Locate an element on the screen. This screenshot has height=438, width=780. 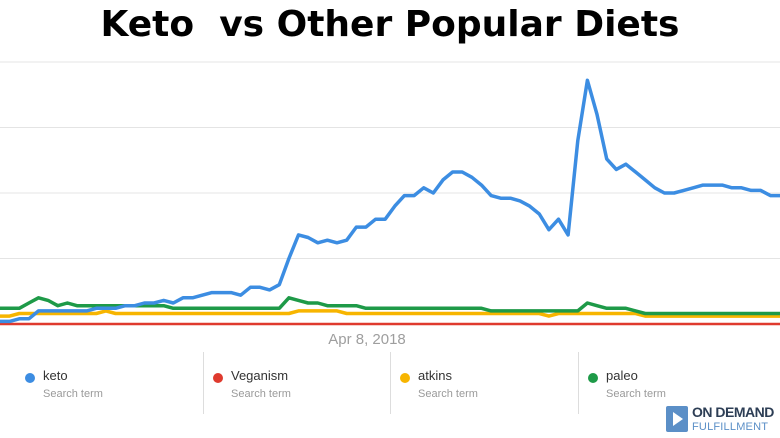
legend-label: Veganism is located at coordinates (260, 375).